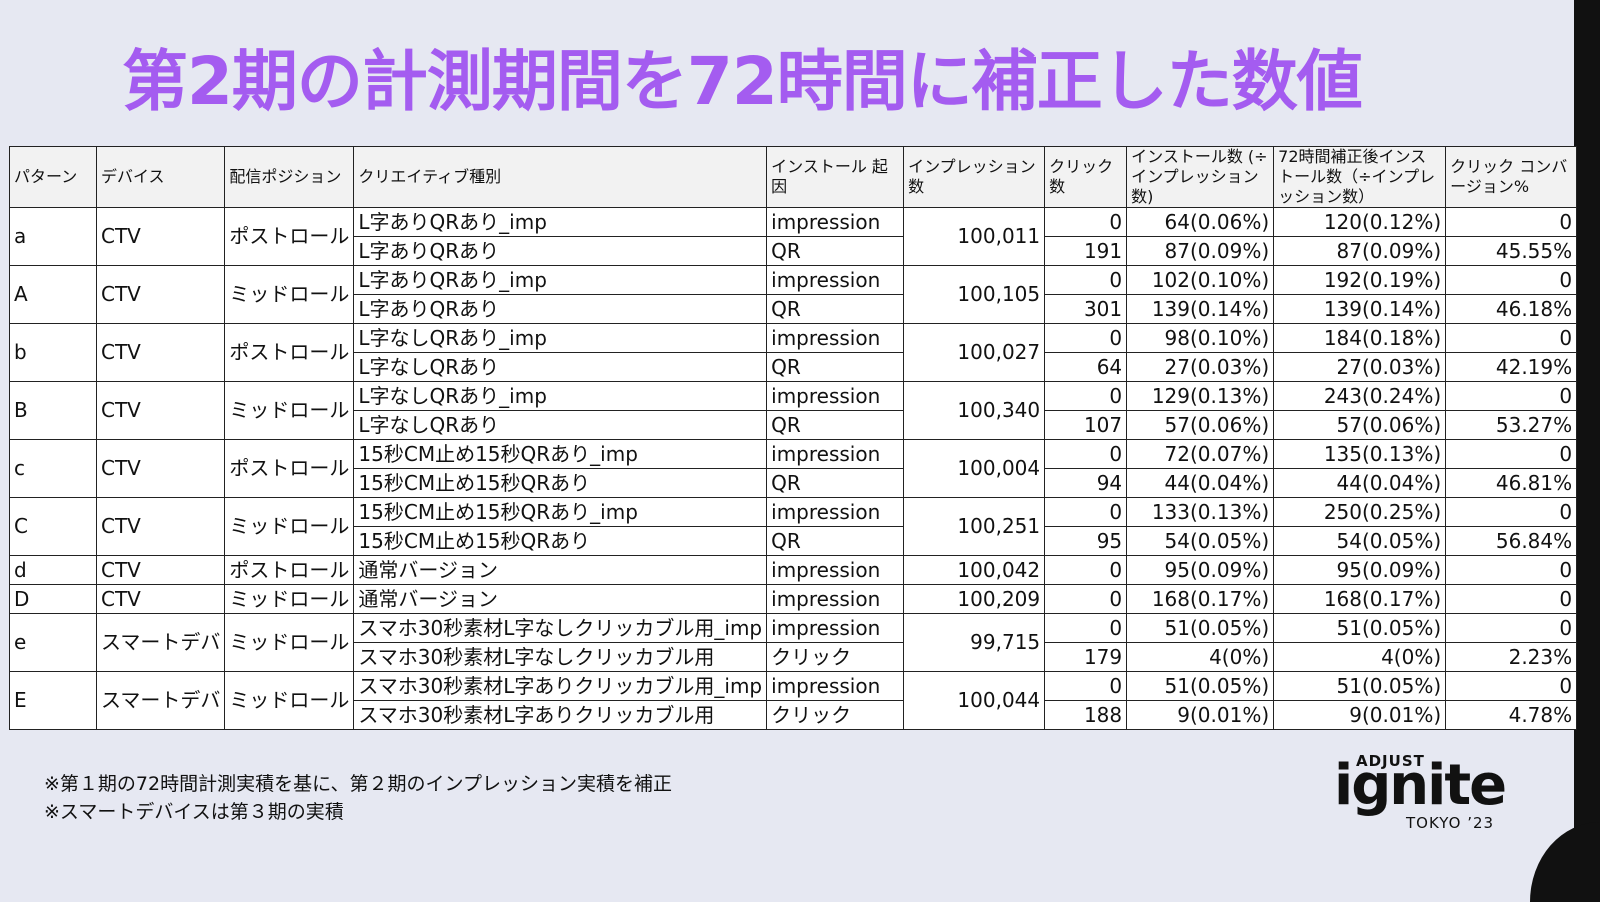 This screenshot has width=1600, height=902. Describe the element at coordinates (1086, 715) in the screenshot. I see `cell-clicks: 188` at that location.